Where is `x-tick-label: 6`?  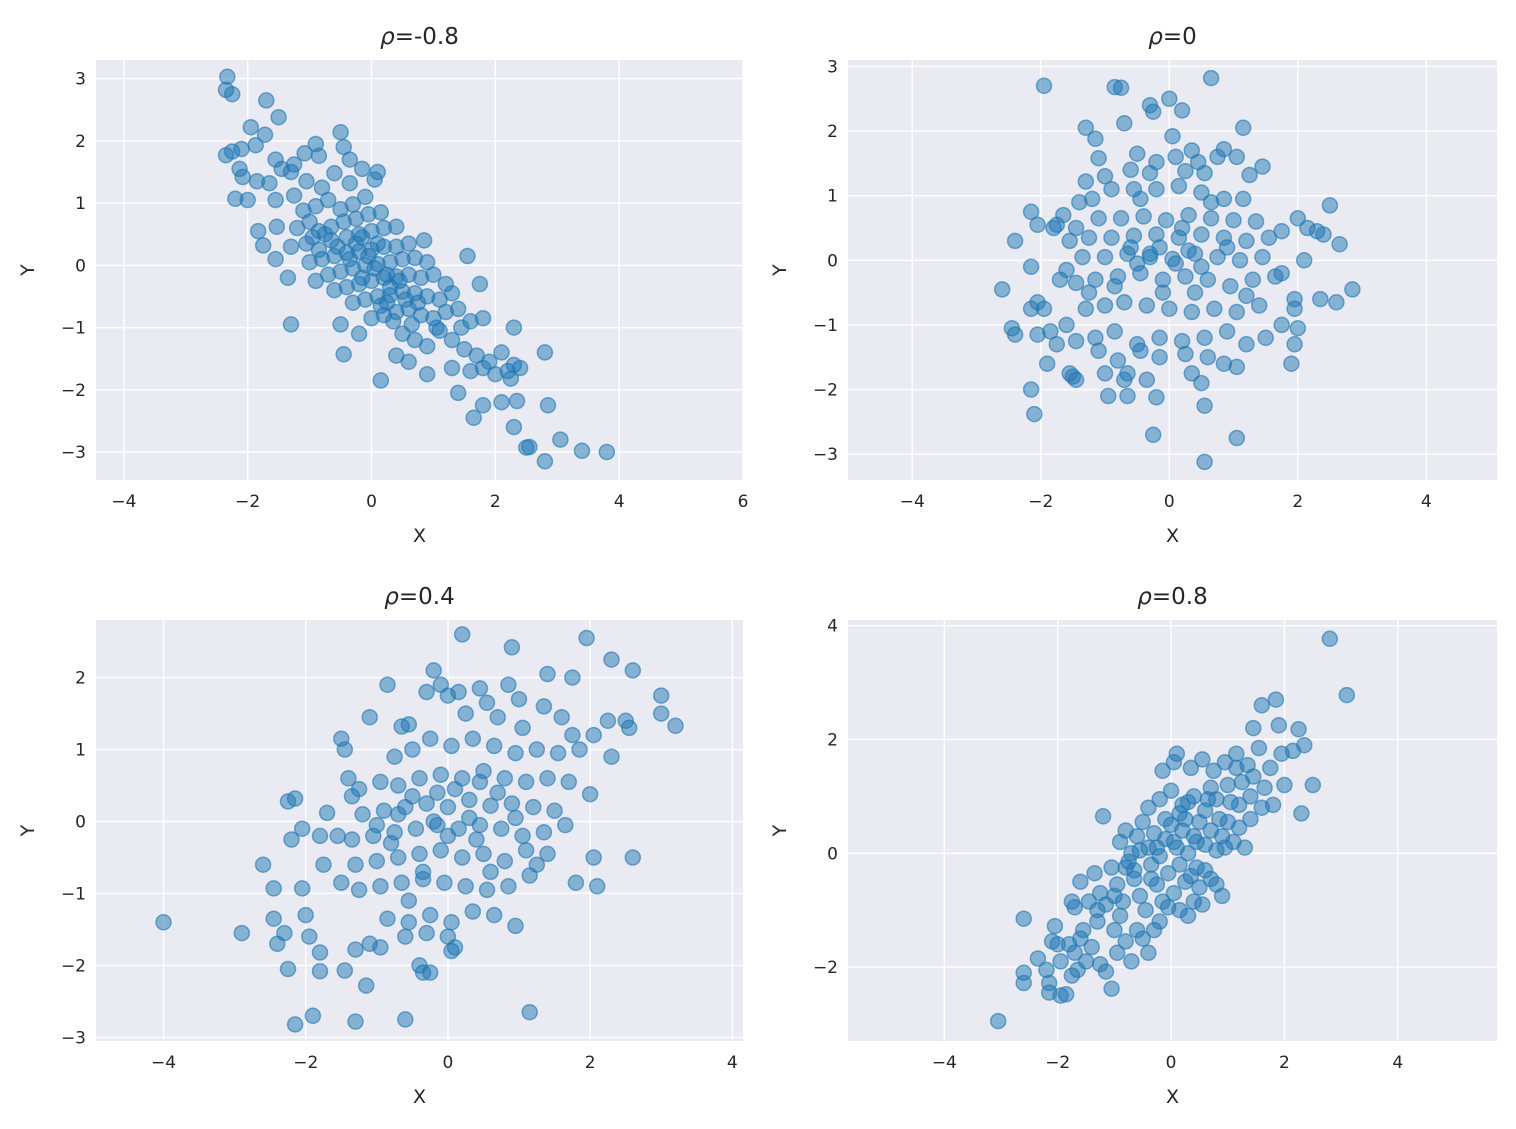
x-tick-label: 6 is located at coordinates (743, 502).